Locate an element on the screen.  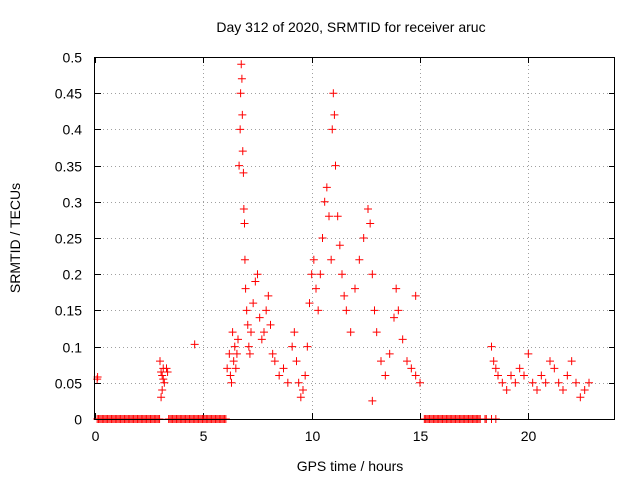
y-axis-label: SRMTID / TECUs is located at coordinates (15, 238).